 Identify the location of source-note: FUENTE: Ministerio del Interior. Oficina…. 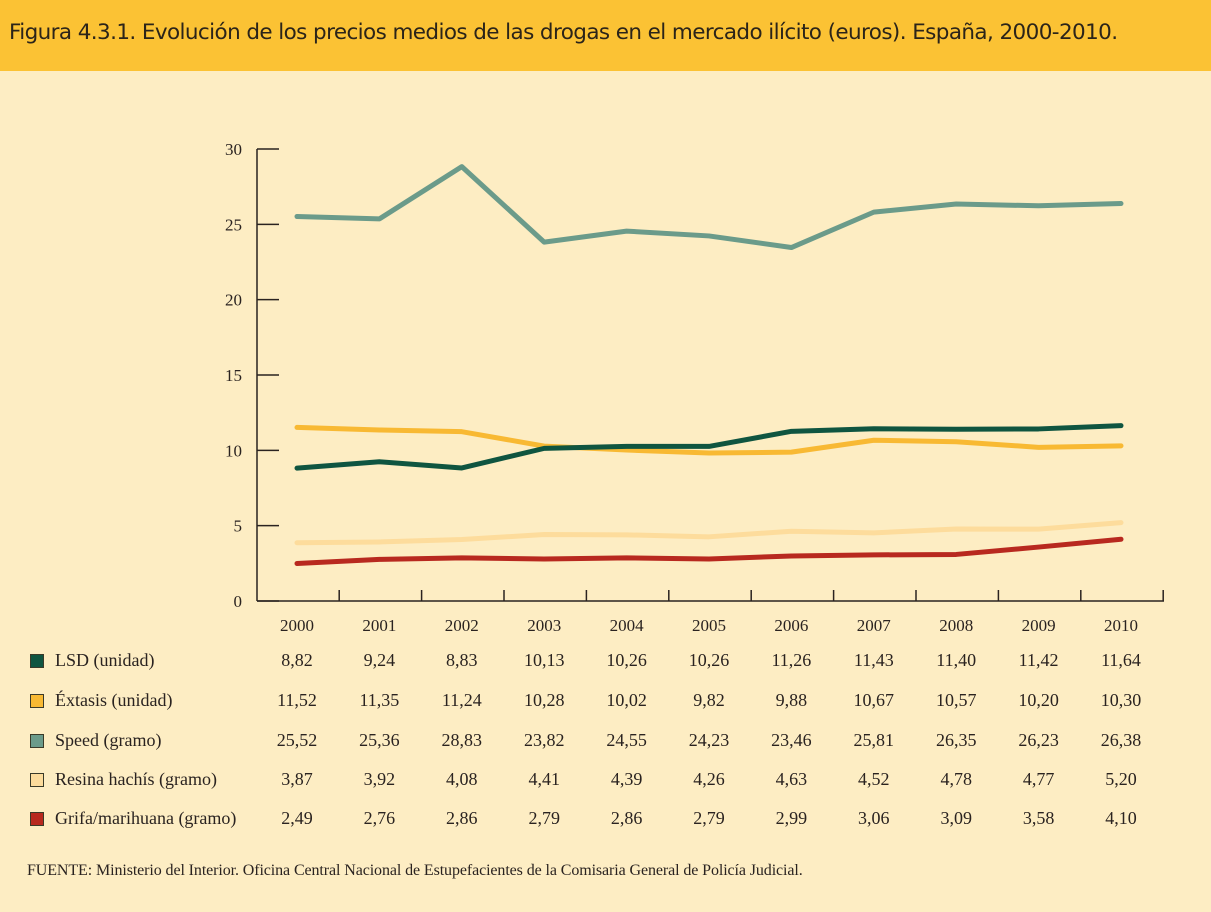
(415, 870).